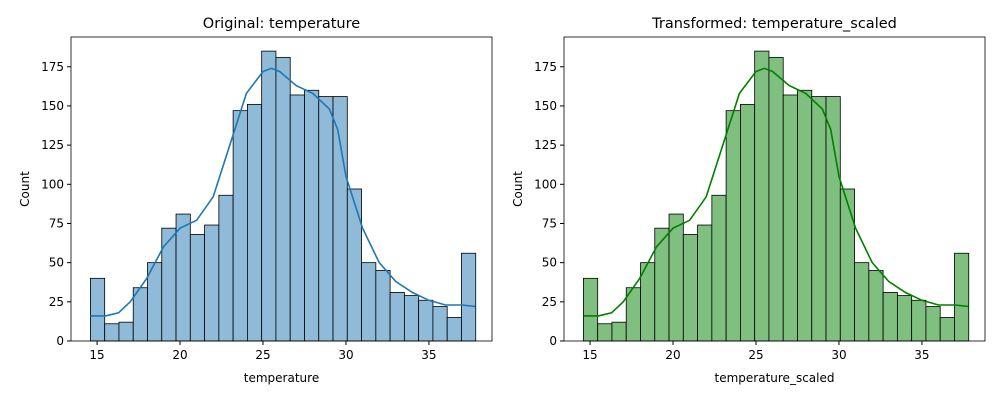 The width and height of the screenshot is (1000, 404). Describe the element at coordinates (281, 24) in the screenshot. I see `chart-title: Original: temperature` at that location.